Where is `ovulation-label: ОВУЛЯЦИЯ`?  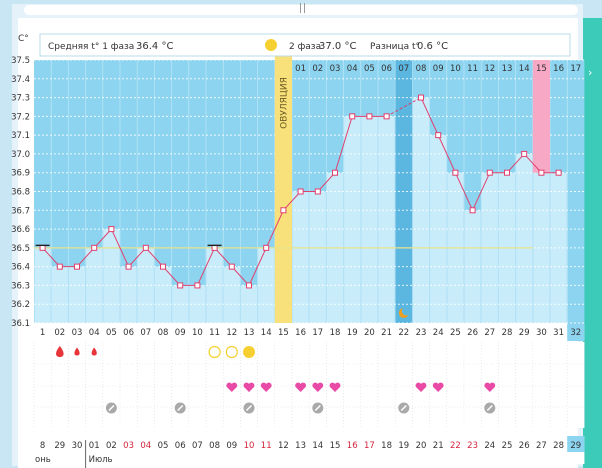 ovulation-label: ОВУЛЯЦИЯ is located at coordinates (284, 103).